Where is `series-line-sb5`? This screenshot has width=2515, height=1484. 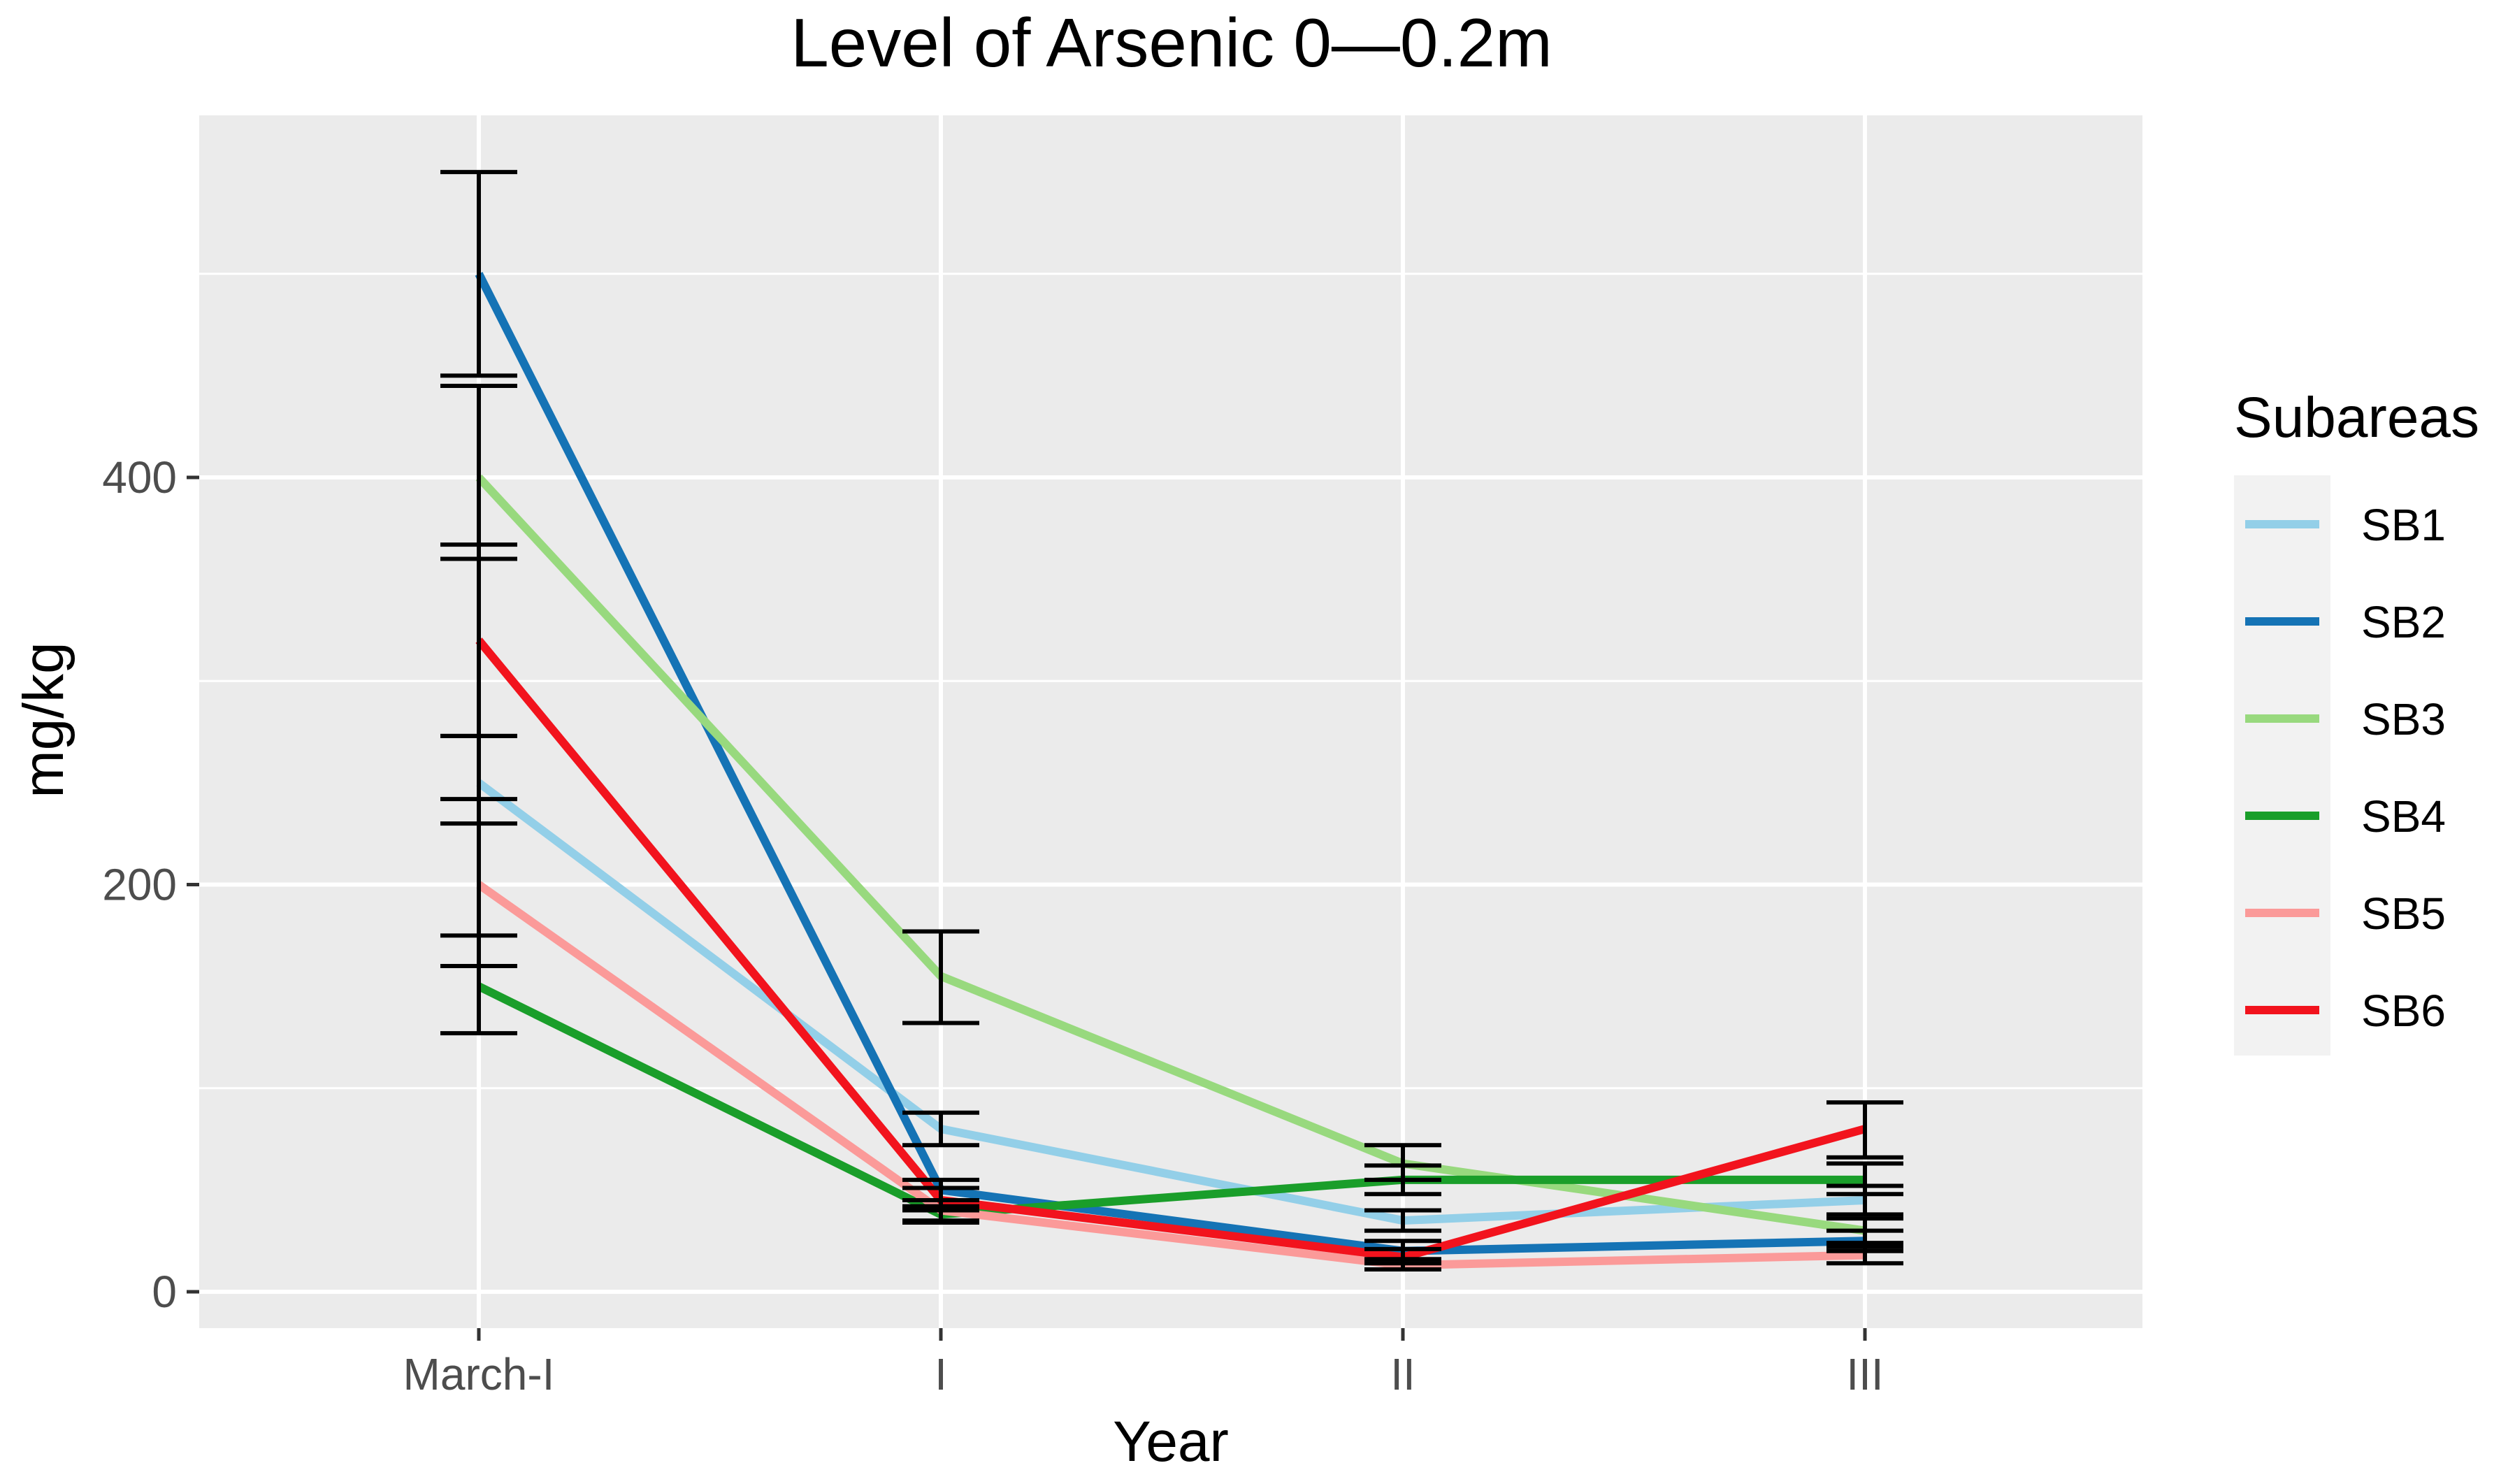 series-line-sb5 is located at coordinates (1171, 1075).